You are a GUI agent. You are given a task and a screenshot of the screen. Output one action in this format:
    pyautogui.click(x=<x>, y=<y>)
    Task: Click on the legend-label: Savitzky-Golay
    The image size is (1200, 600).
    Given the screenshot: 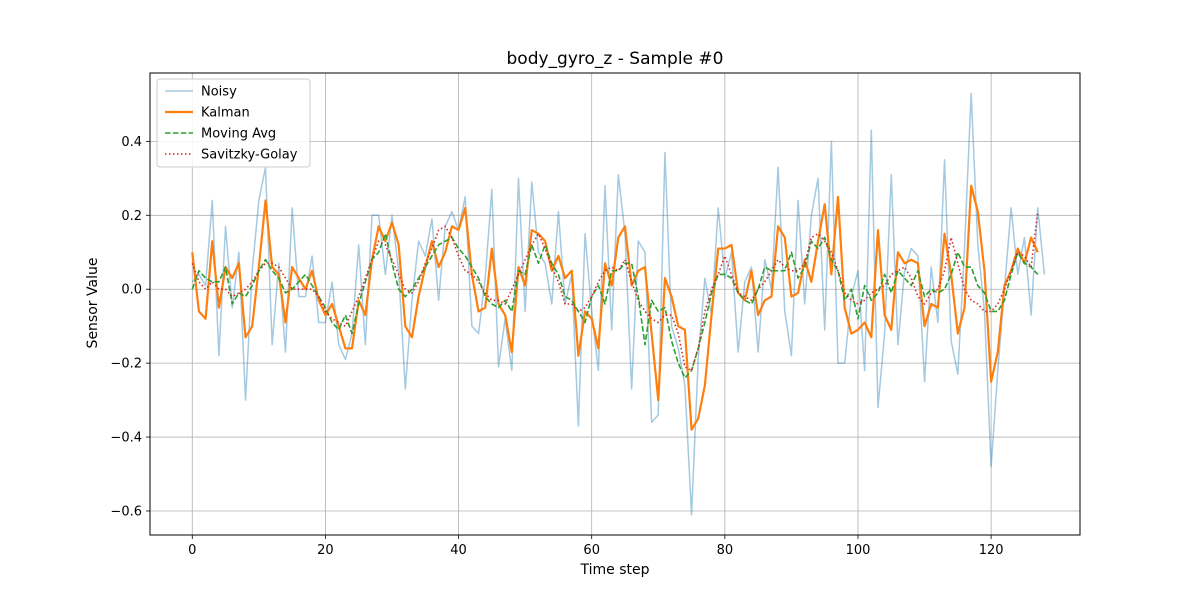 What is the action you would take?
    pyautogui.click(x=249, y=155)
    